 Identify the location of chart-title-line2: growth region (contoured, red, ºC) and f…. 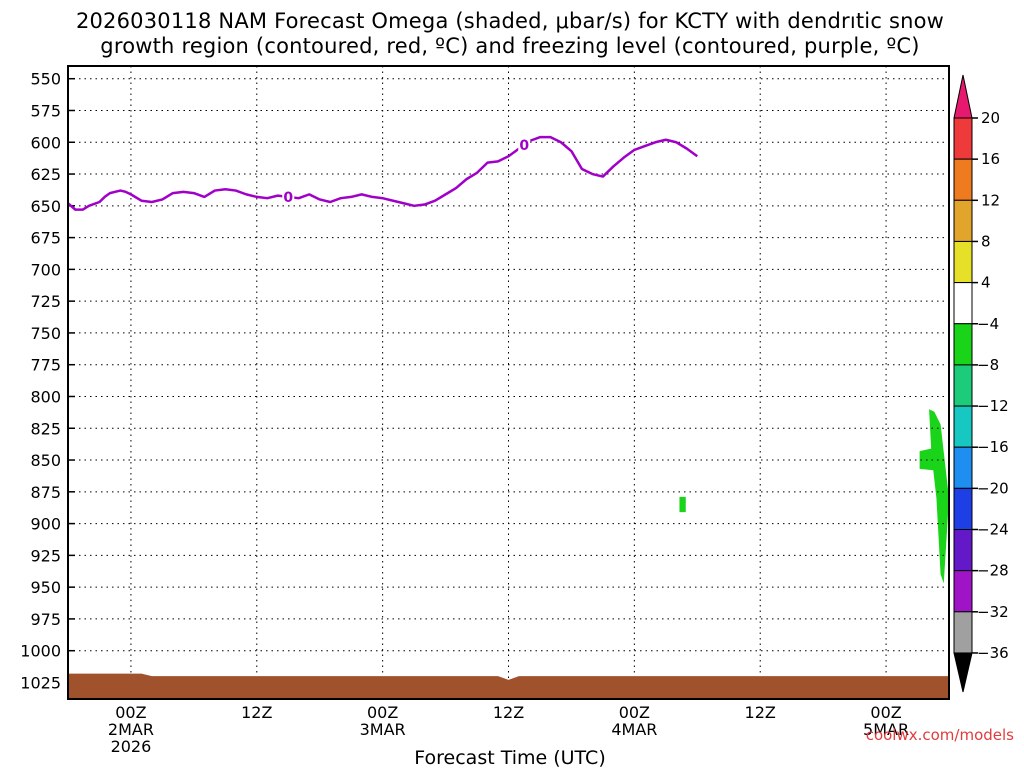
(509, 46).